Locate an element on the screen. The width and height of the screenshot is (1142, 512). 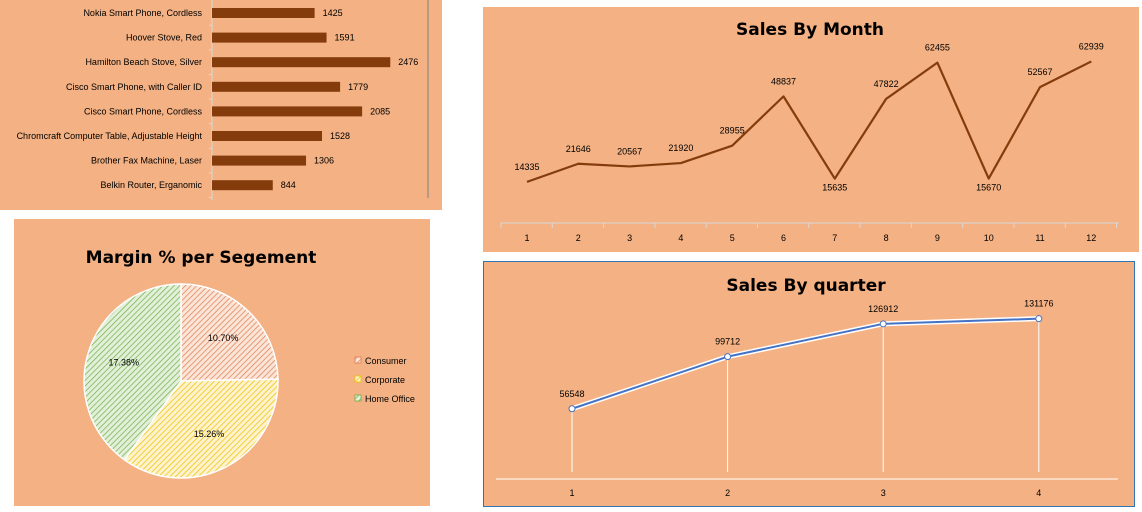
chart-title: Sales By Month is located at coordinates (810, 30).